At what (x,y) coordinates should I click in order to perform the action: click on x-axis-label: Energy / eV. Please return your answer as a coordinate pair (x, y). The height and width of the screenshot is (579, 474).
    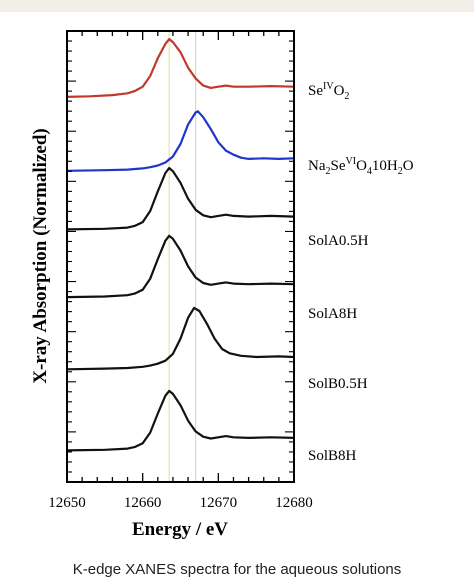
    Looking at the image, I should click on (180, 529).